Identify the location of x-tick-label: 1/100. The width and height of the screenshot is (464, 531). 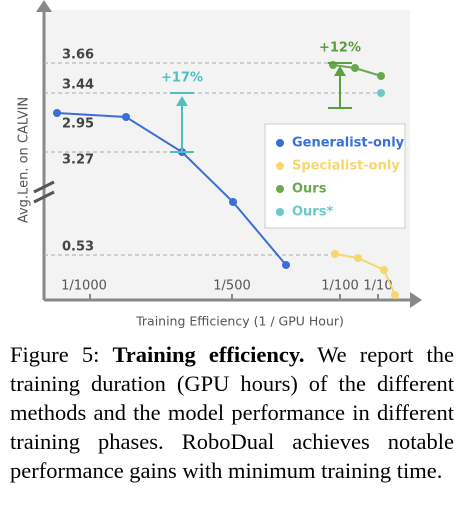
(339, 286).